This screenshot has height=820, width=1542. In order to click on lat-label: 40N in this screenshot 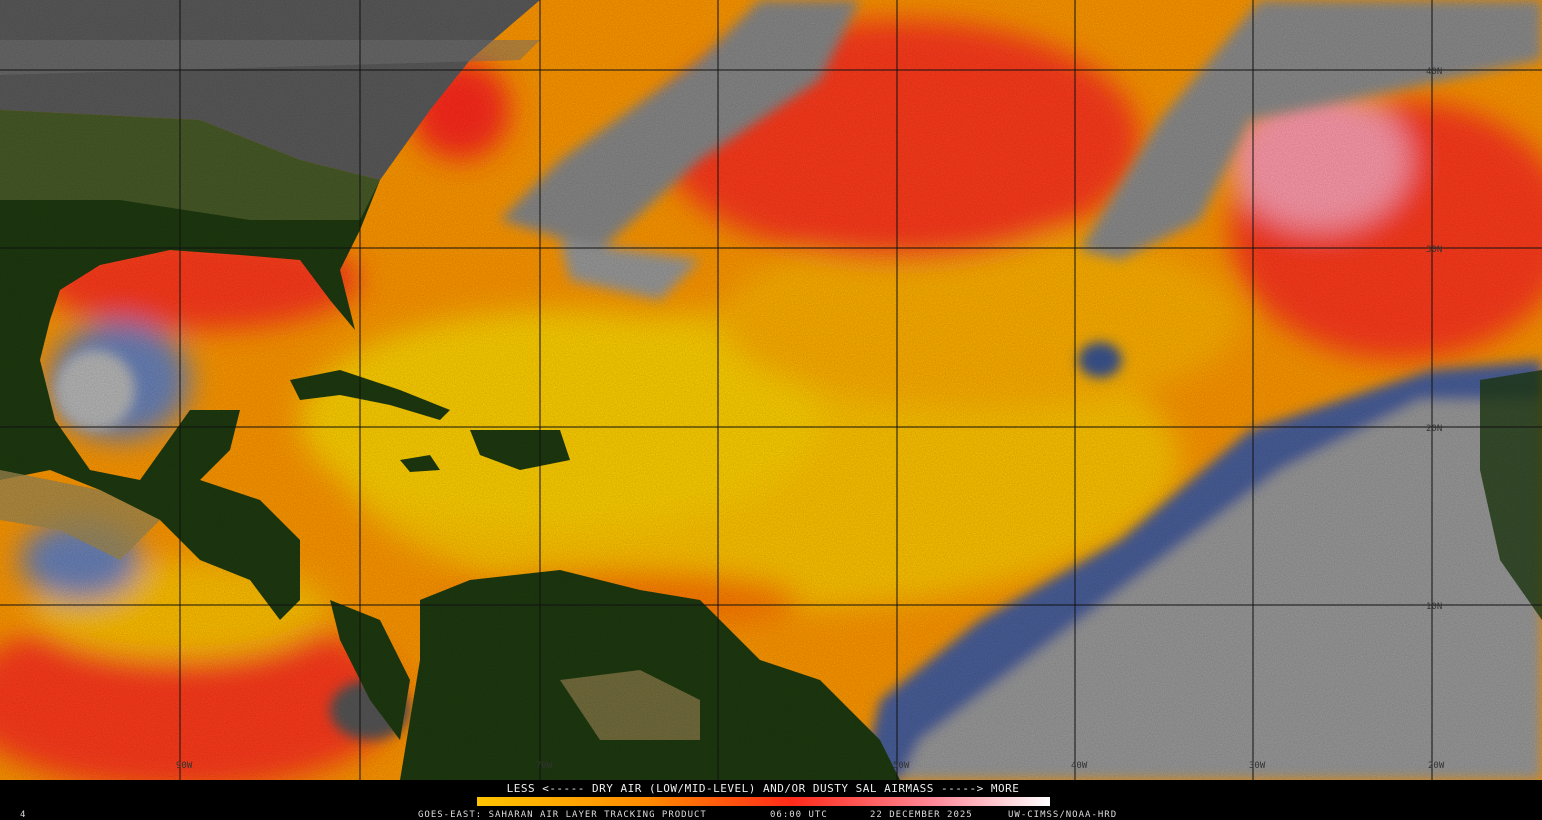, I will do `click(1434, 72)`.